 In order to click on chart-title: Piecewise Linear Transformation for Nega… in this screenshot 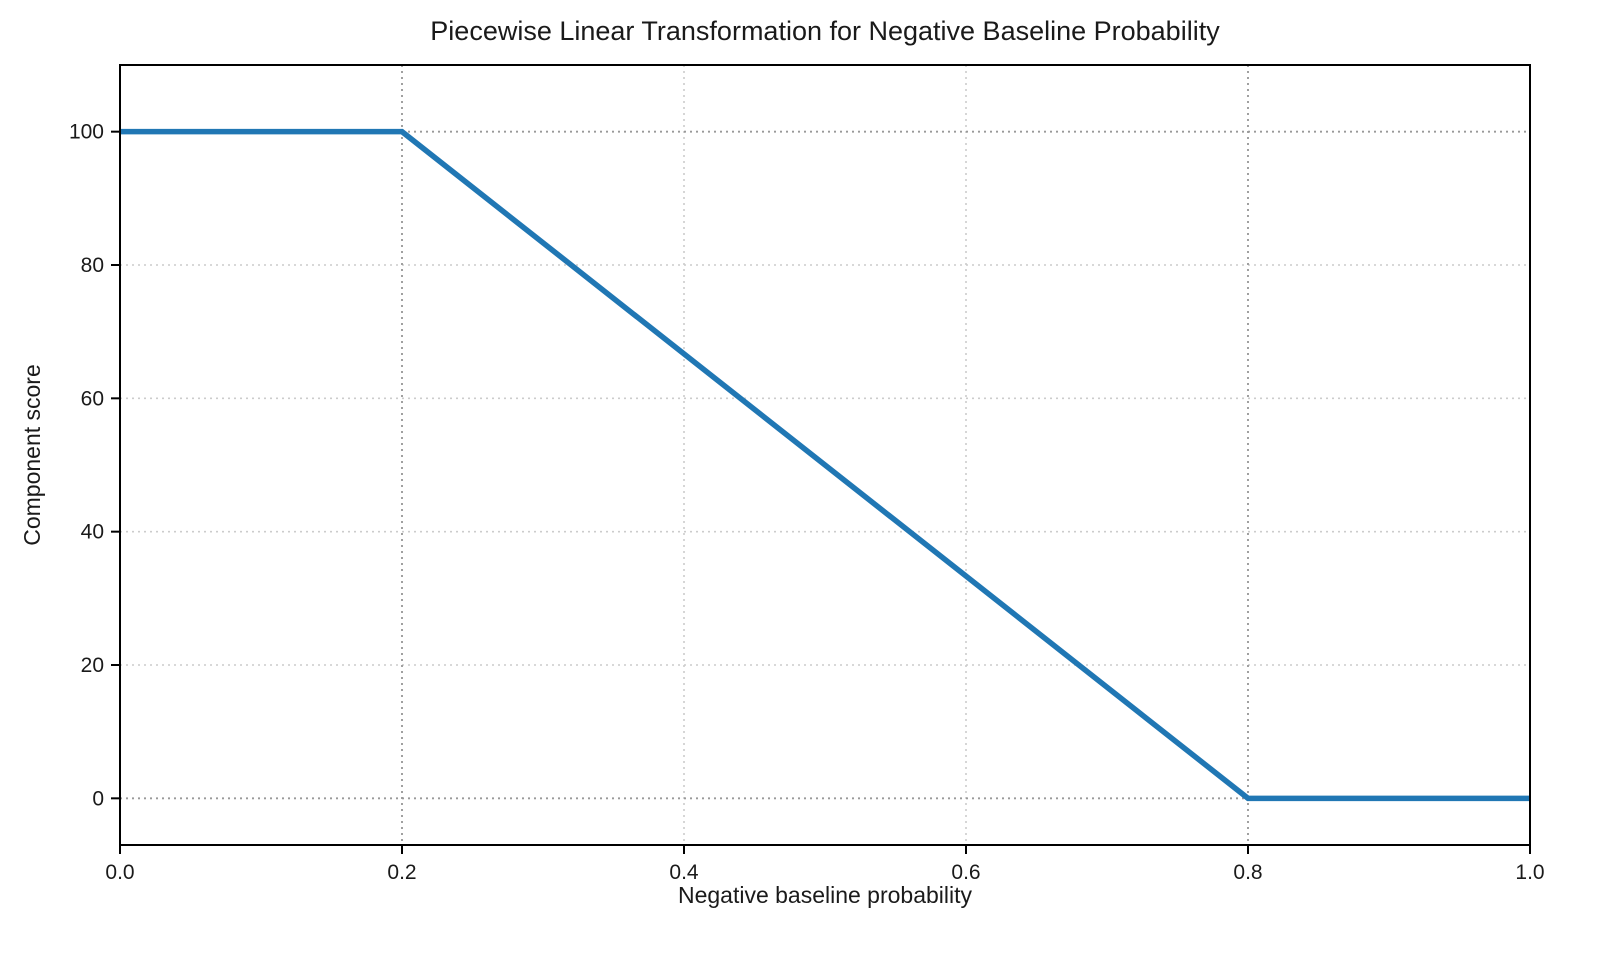, I will do `click(825, 31)`.